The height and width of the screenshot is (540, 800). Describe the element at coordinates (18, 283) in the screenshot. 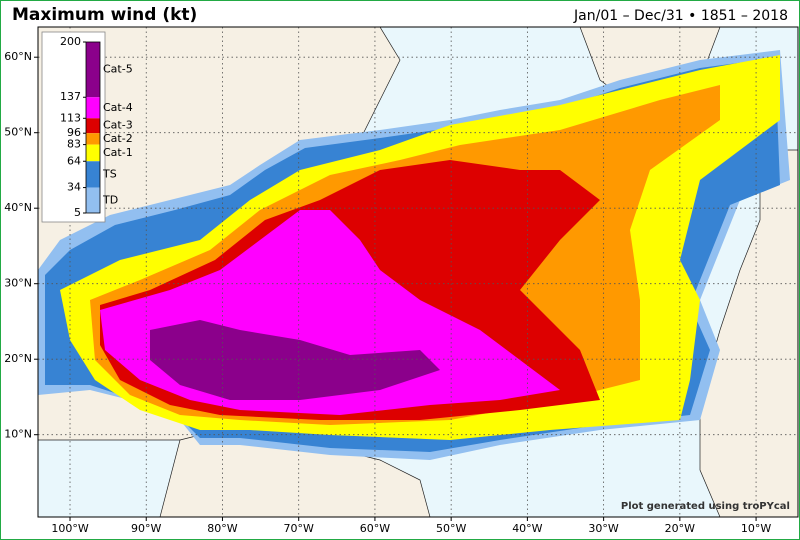

I see `lat-label: 30°N` at that location.